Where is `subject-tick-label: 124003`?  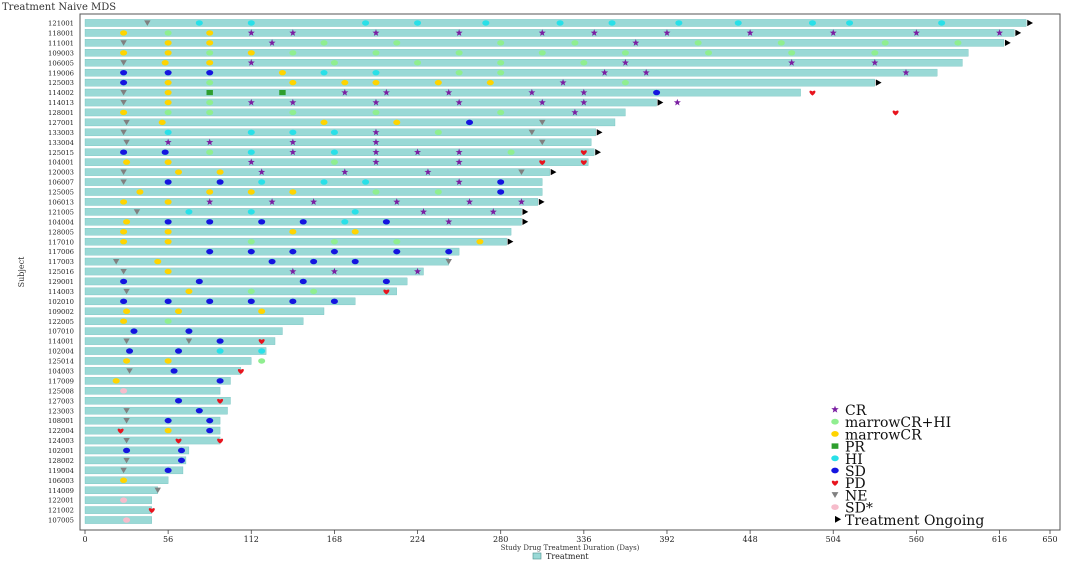 subject-tick-label: 124003 is located at coordinates (61, 441).